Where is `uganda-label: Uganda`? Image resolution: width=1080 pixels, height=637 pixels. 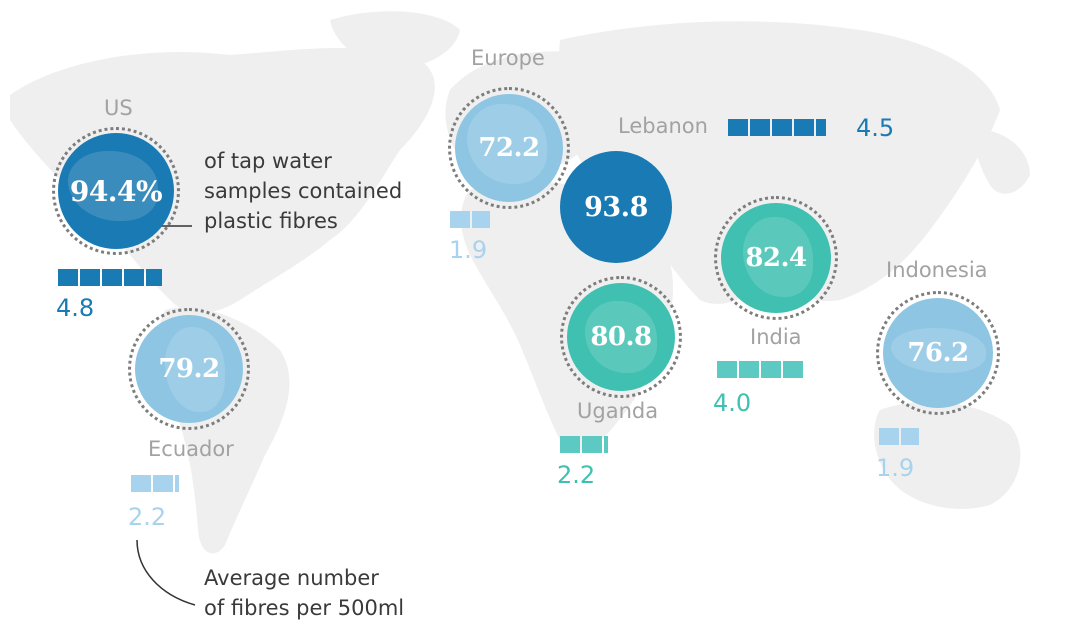 uganda-label: Uganda is located at coordinates (618, 411).